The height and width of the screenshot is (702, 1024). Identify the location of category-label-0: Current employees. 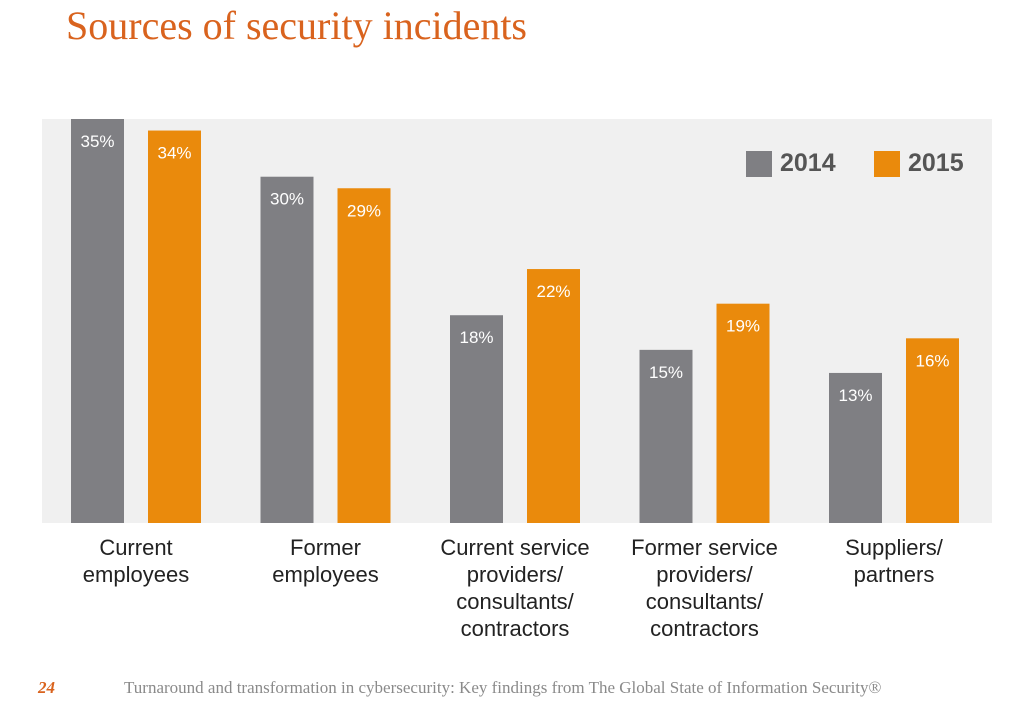
(136, 561).